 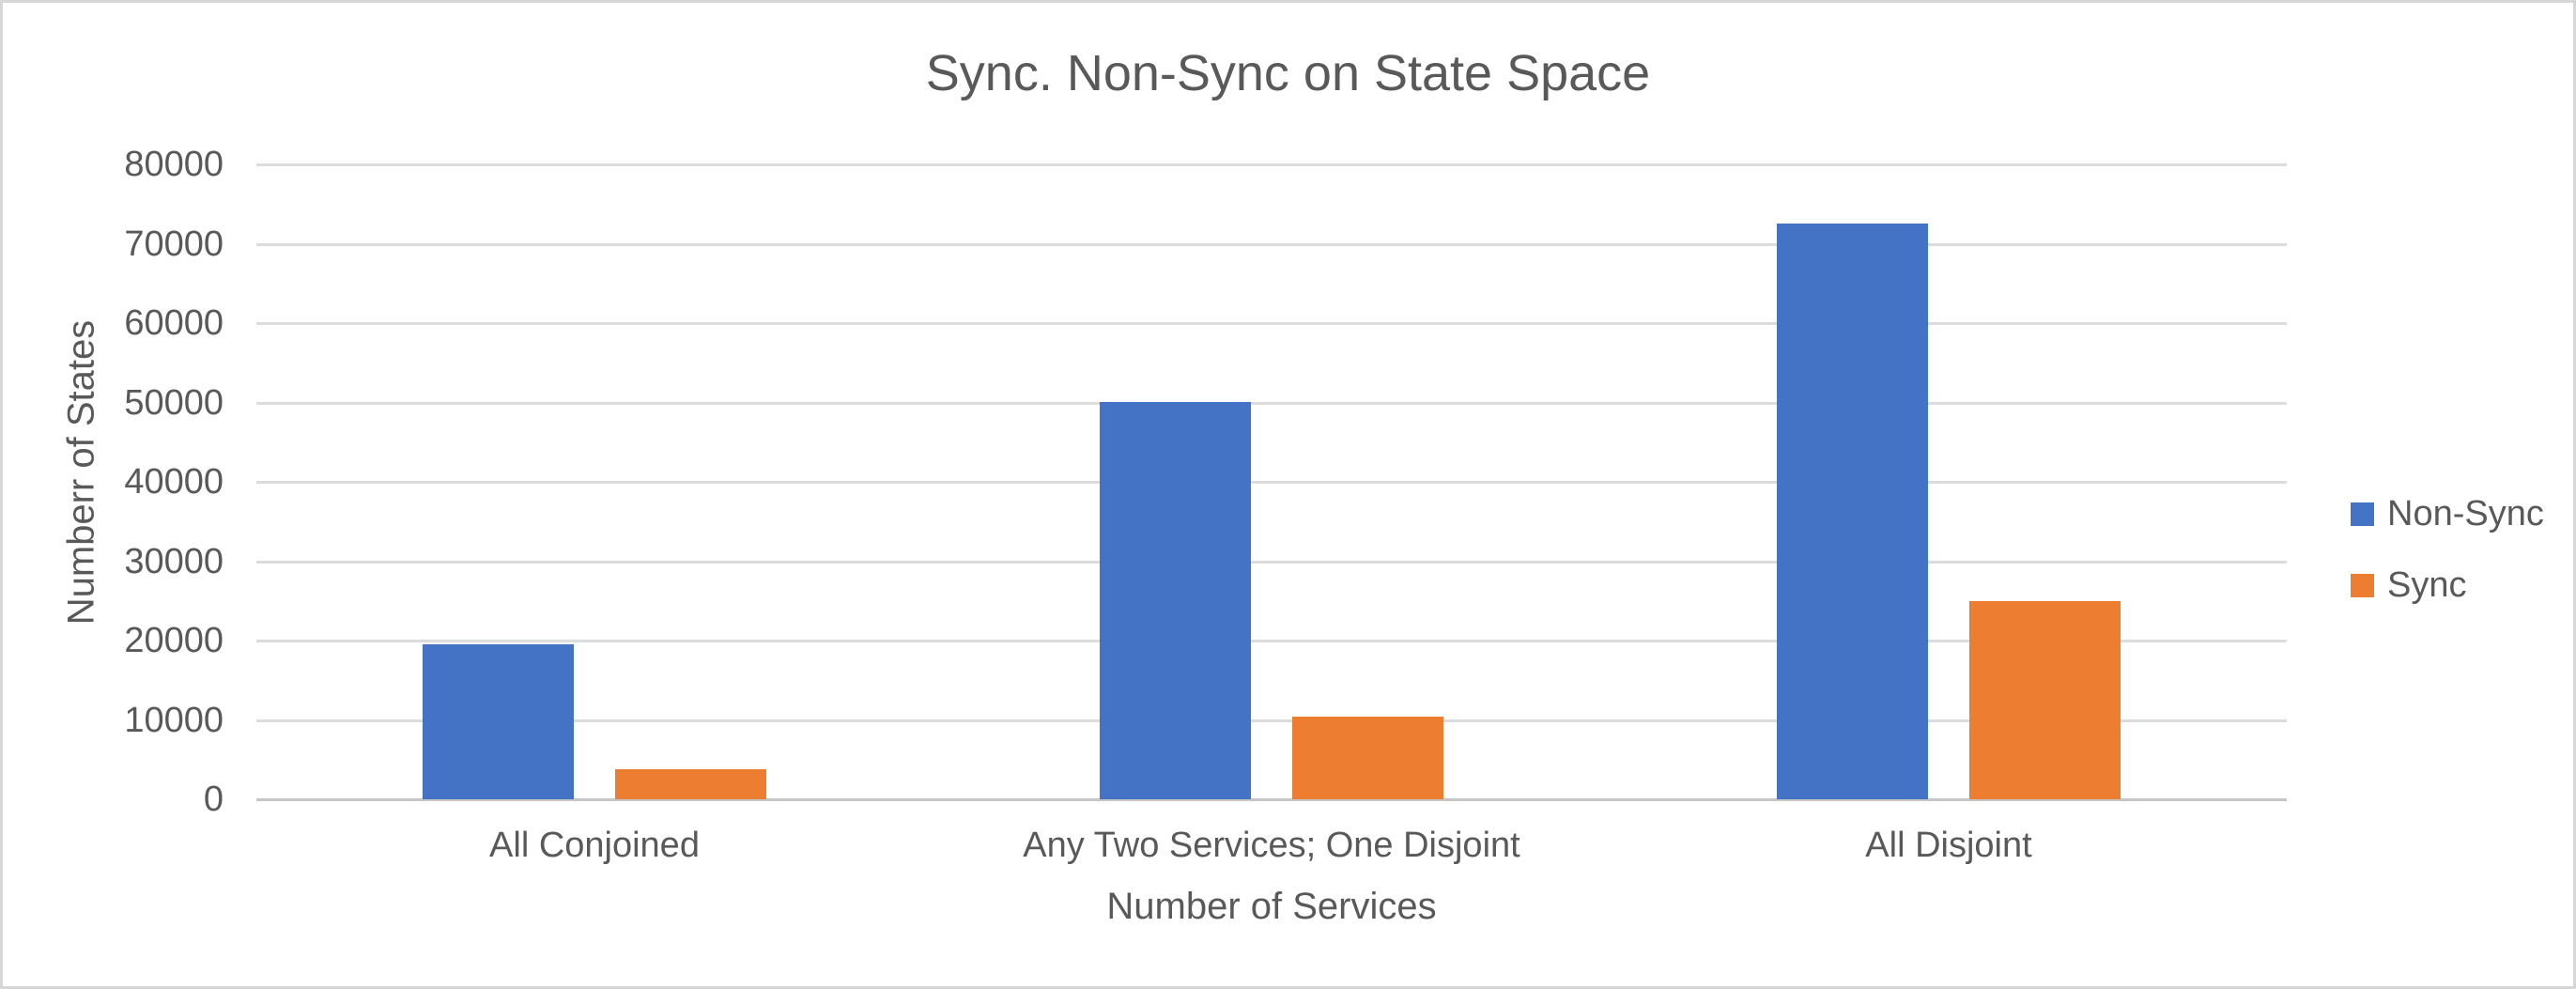 I want to click on legend-item-non-sync: Non-Sync, so click(x=2447, y=513).